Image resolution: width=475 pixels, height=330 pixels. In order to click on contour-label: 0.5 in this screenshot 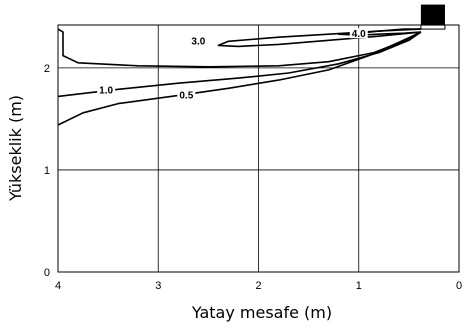, I will do `click(186, 95)`.